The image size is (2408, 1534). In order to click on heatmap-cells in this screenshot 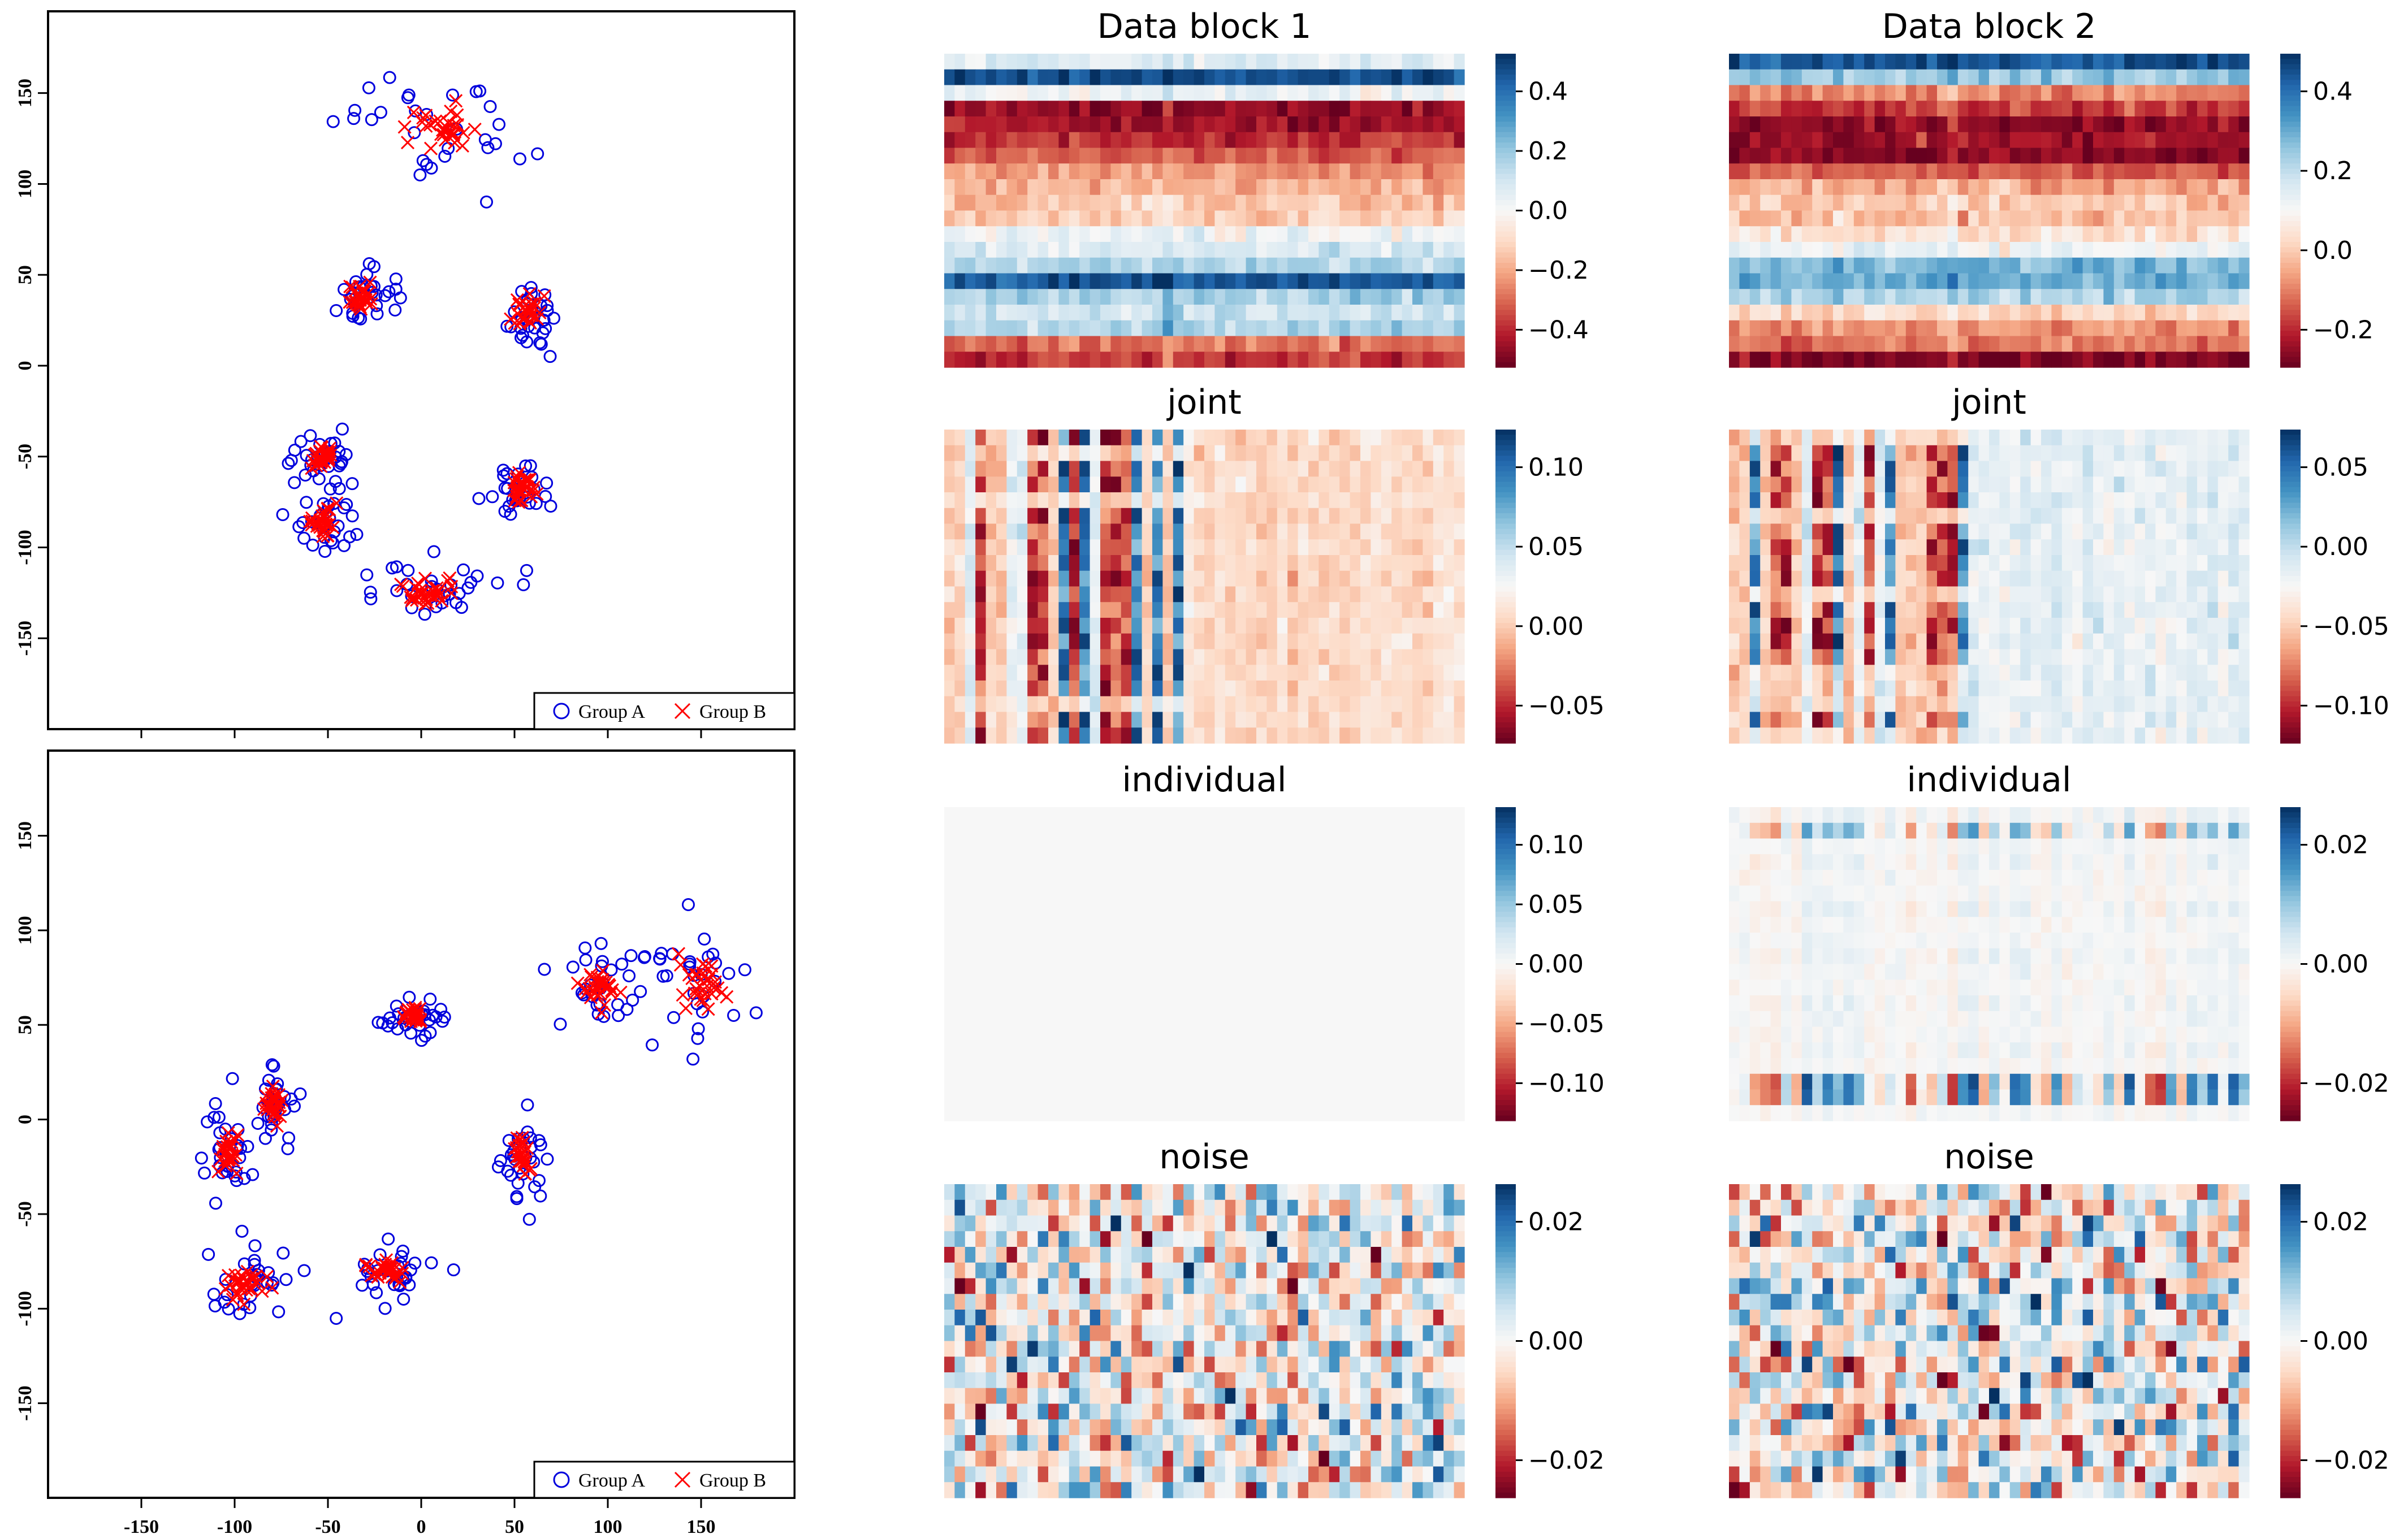, I will do `click(1204, 587)`.